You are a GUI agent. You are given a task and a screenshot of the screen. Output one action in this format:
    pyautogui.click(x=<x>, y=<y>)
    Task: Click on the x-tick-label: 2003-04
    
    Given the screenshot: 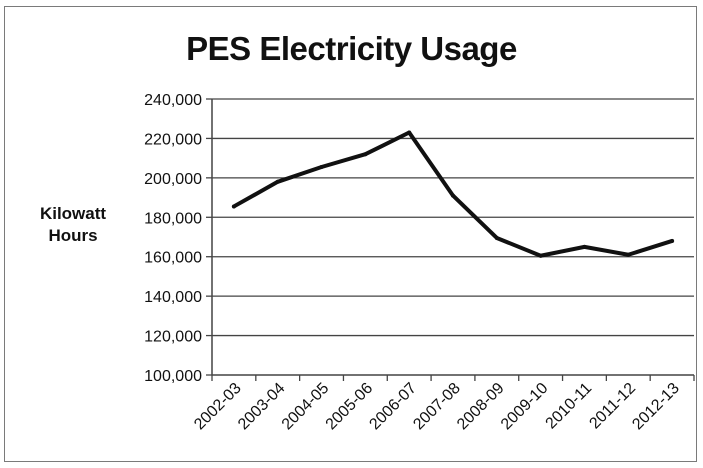 What is the action you would take?
    pyautogui.click(x=262, y=407)
    